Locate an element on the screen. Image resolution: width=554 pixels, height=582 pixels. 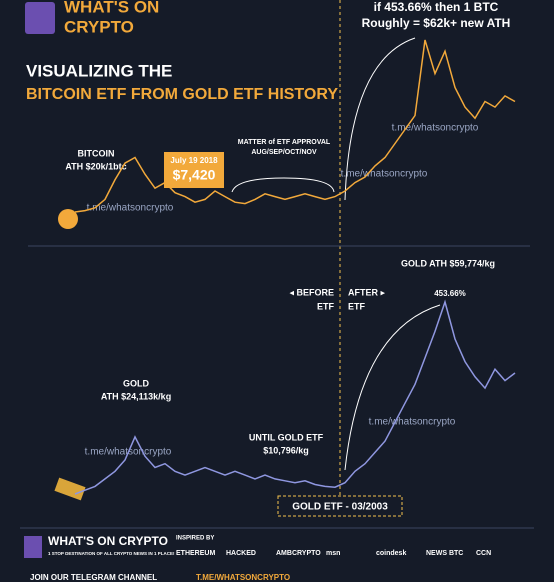
annotation: $10,796/kg is located at coordinates (286, 450).